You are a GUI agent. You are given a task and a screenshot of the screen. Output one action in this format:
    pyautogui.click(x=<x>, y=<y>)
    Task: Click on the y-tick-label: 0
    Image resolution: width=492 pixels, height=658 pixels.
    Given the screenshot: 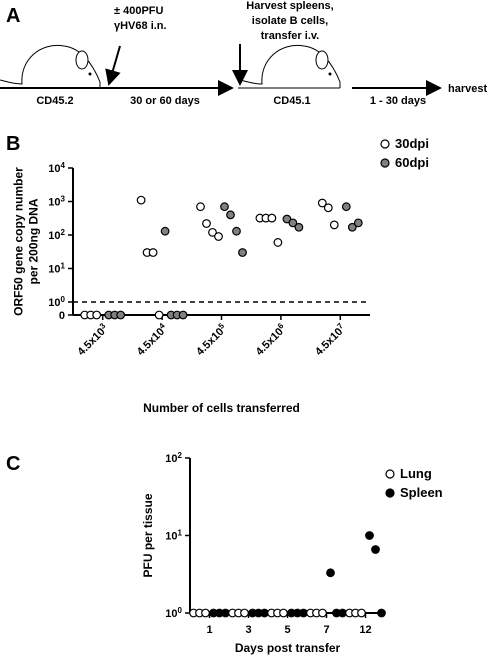 What is the action you would take?
    pyautogui.click(x=62, y=316)
    